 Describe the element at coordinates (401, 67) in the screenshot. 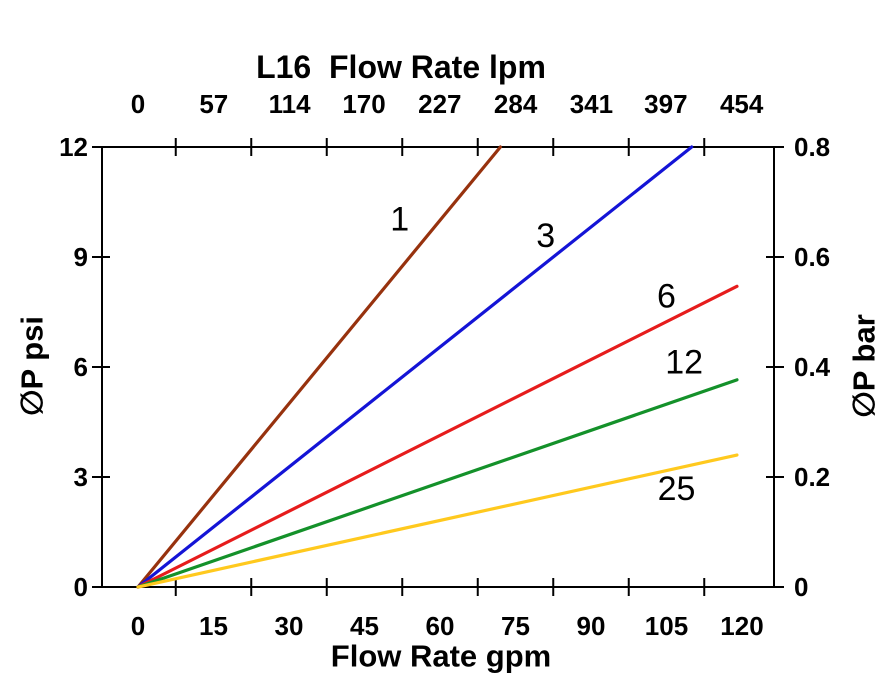

I see `chart-title: L16 Flow Rate lpm` at that location.